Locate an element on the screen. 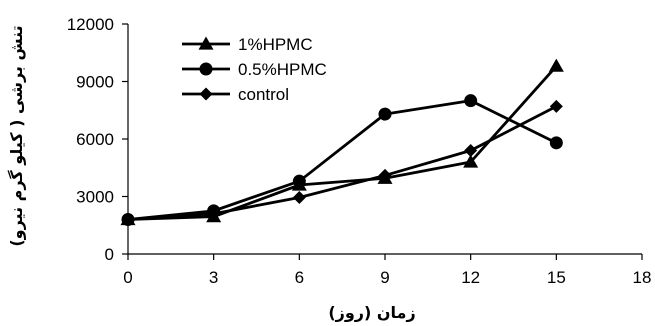 This screenshot has height=326, width=655. legend-item: 0.5%HPMC is located at coordinates (254, 69).